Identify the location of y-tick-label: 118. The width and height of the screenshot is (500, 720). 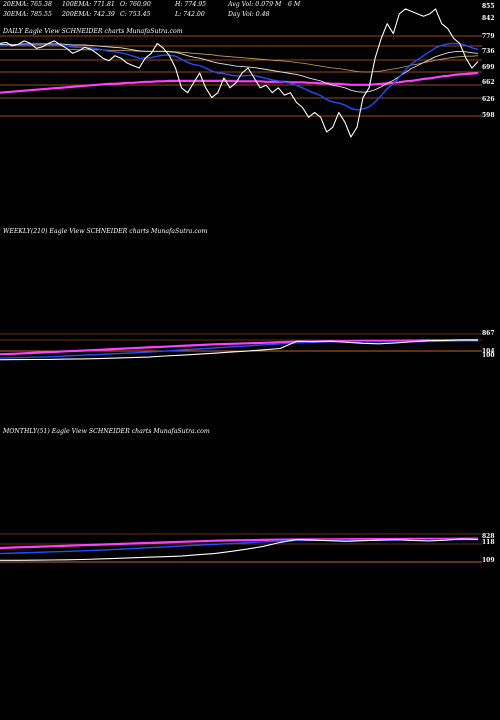
(488, 542).